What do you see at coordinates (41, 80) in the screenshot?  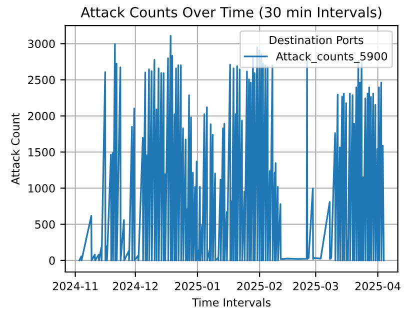 I see `y-tick-label: 2500` at bounding box center [41, 80].